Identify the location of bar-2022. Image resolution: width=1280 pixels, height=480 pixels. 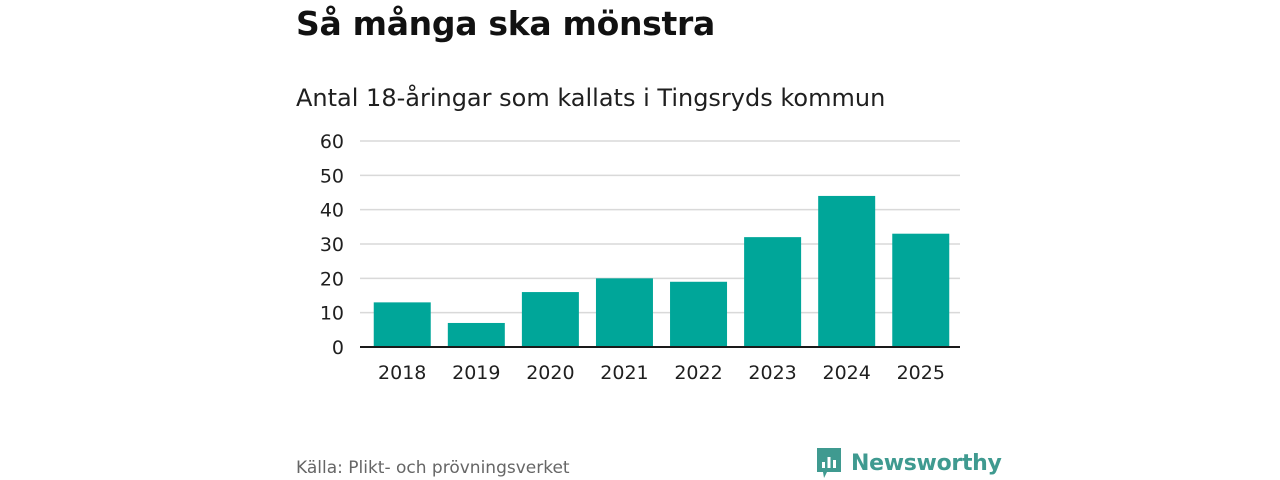
(699, 314).